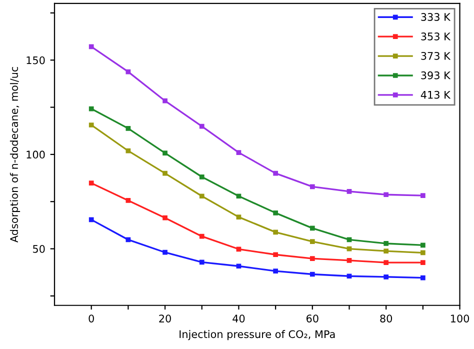 The image size is (474, 349). I want to click on legend-label: 373 K, so click(436, 56).